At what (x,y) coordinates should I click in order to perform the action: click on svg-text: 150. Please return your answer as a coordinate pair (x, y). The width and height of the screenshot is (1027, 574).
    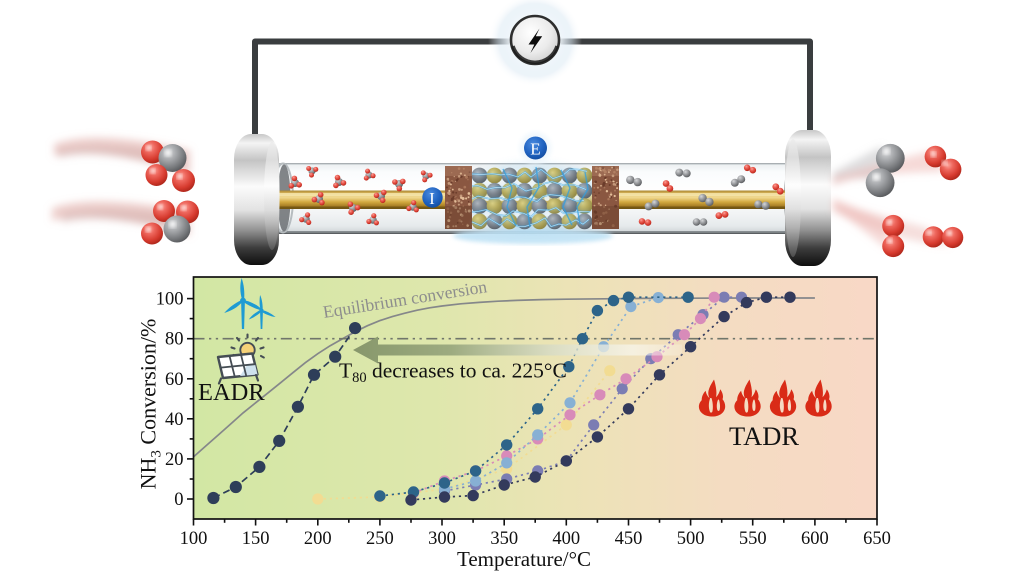
    Looking at the image, I should click on (256, 539).